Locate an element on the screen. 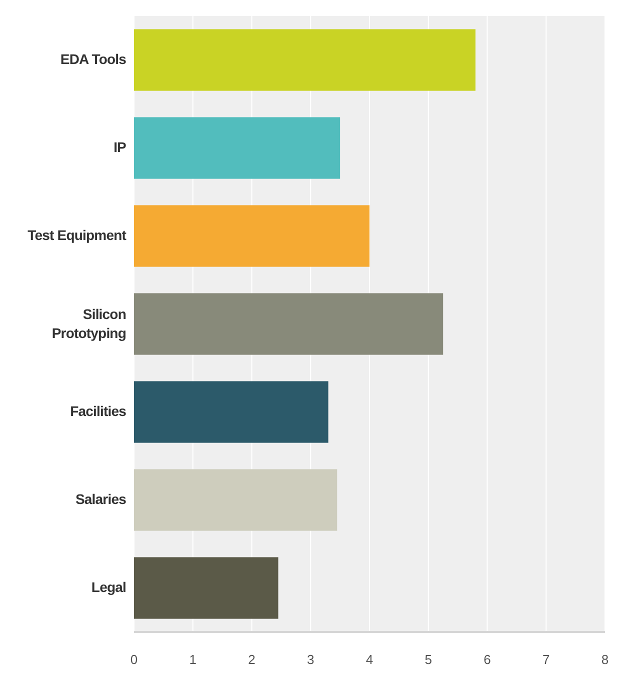 The width and height of the screenshot is (617, 682). y-tick-label: Legal is located at coordinates (108, 586).